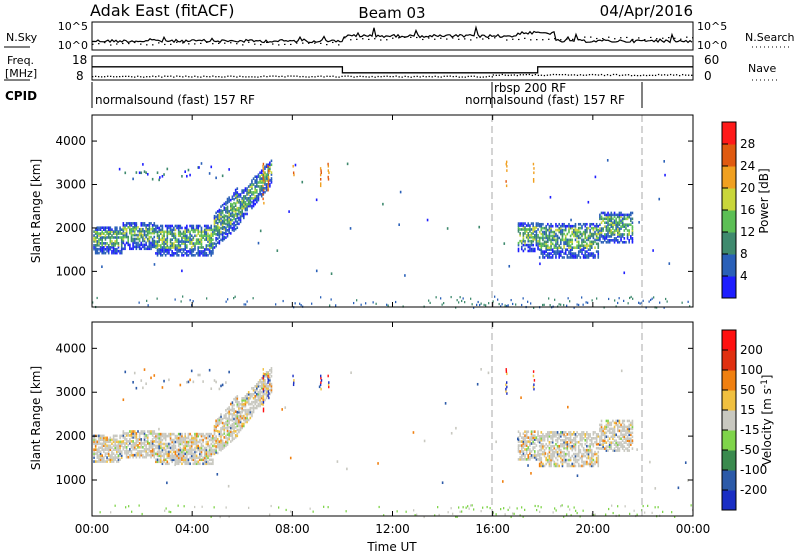 This screenshot has height=554, width=800. I want to click on y-tick-label: 2000, so click(70, 228).